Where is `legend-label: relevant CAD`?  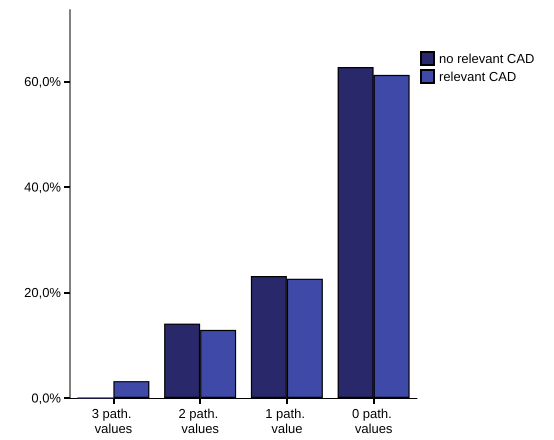 legend-label: relevant CAD is located at coordinates (477, 76).